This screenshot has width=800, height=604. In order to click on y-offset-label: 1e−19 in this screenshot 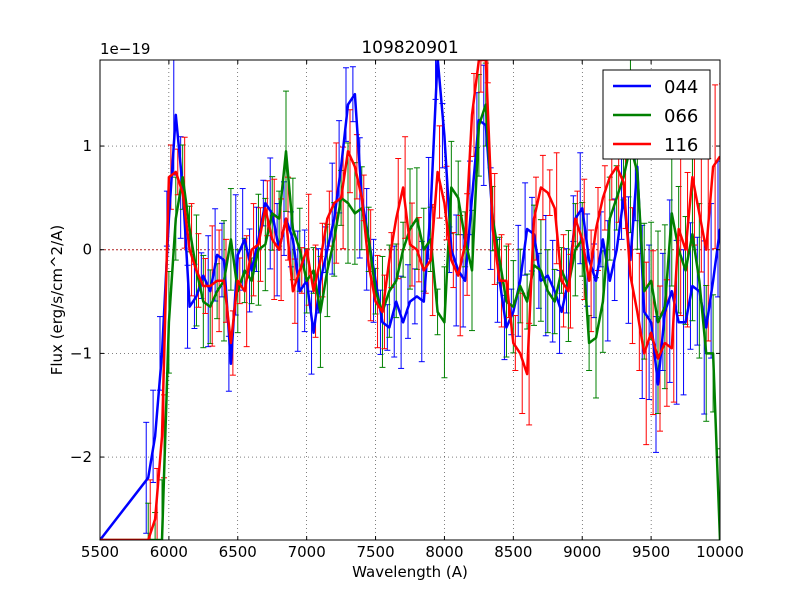, I will do `click(125, 49)`.